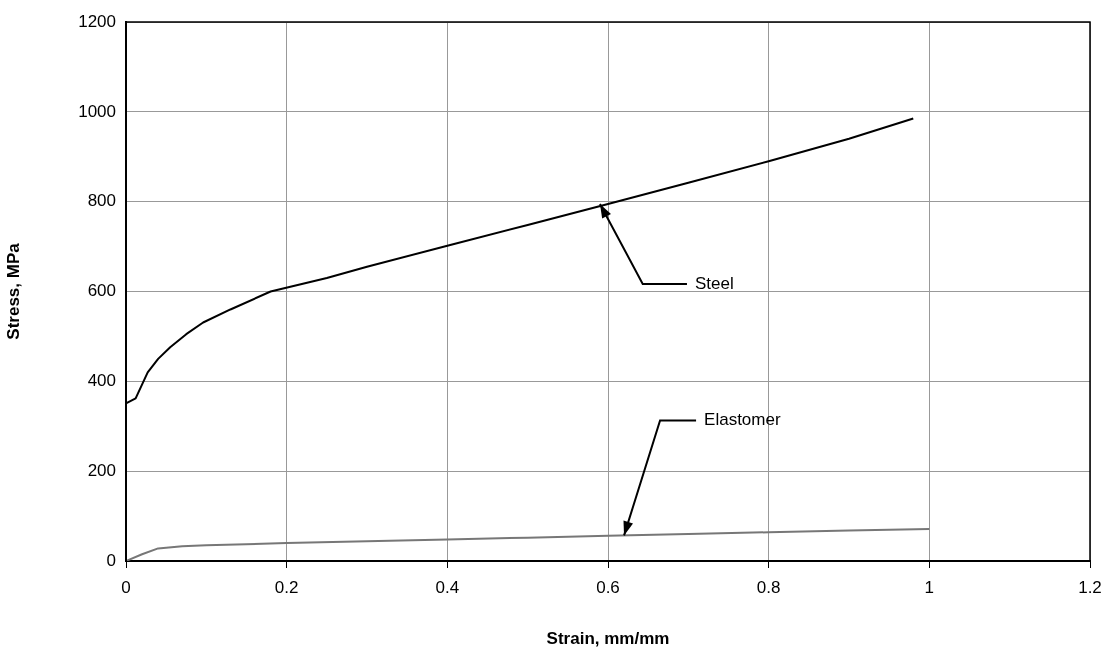 The height and width of the screenshot is (654, 1115). What do you see at coordinates (768, 587) in the screenshot?
I see `x-tick-label: 0.8` at bounding box center [768, 587].